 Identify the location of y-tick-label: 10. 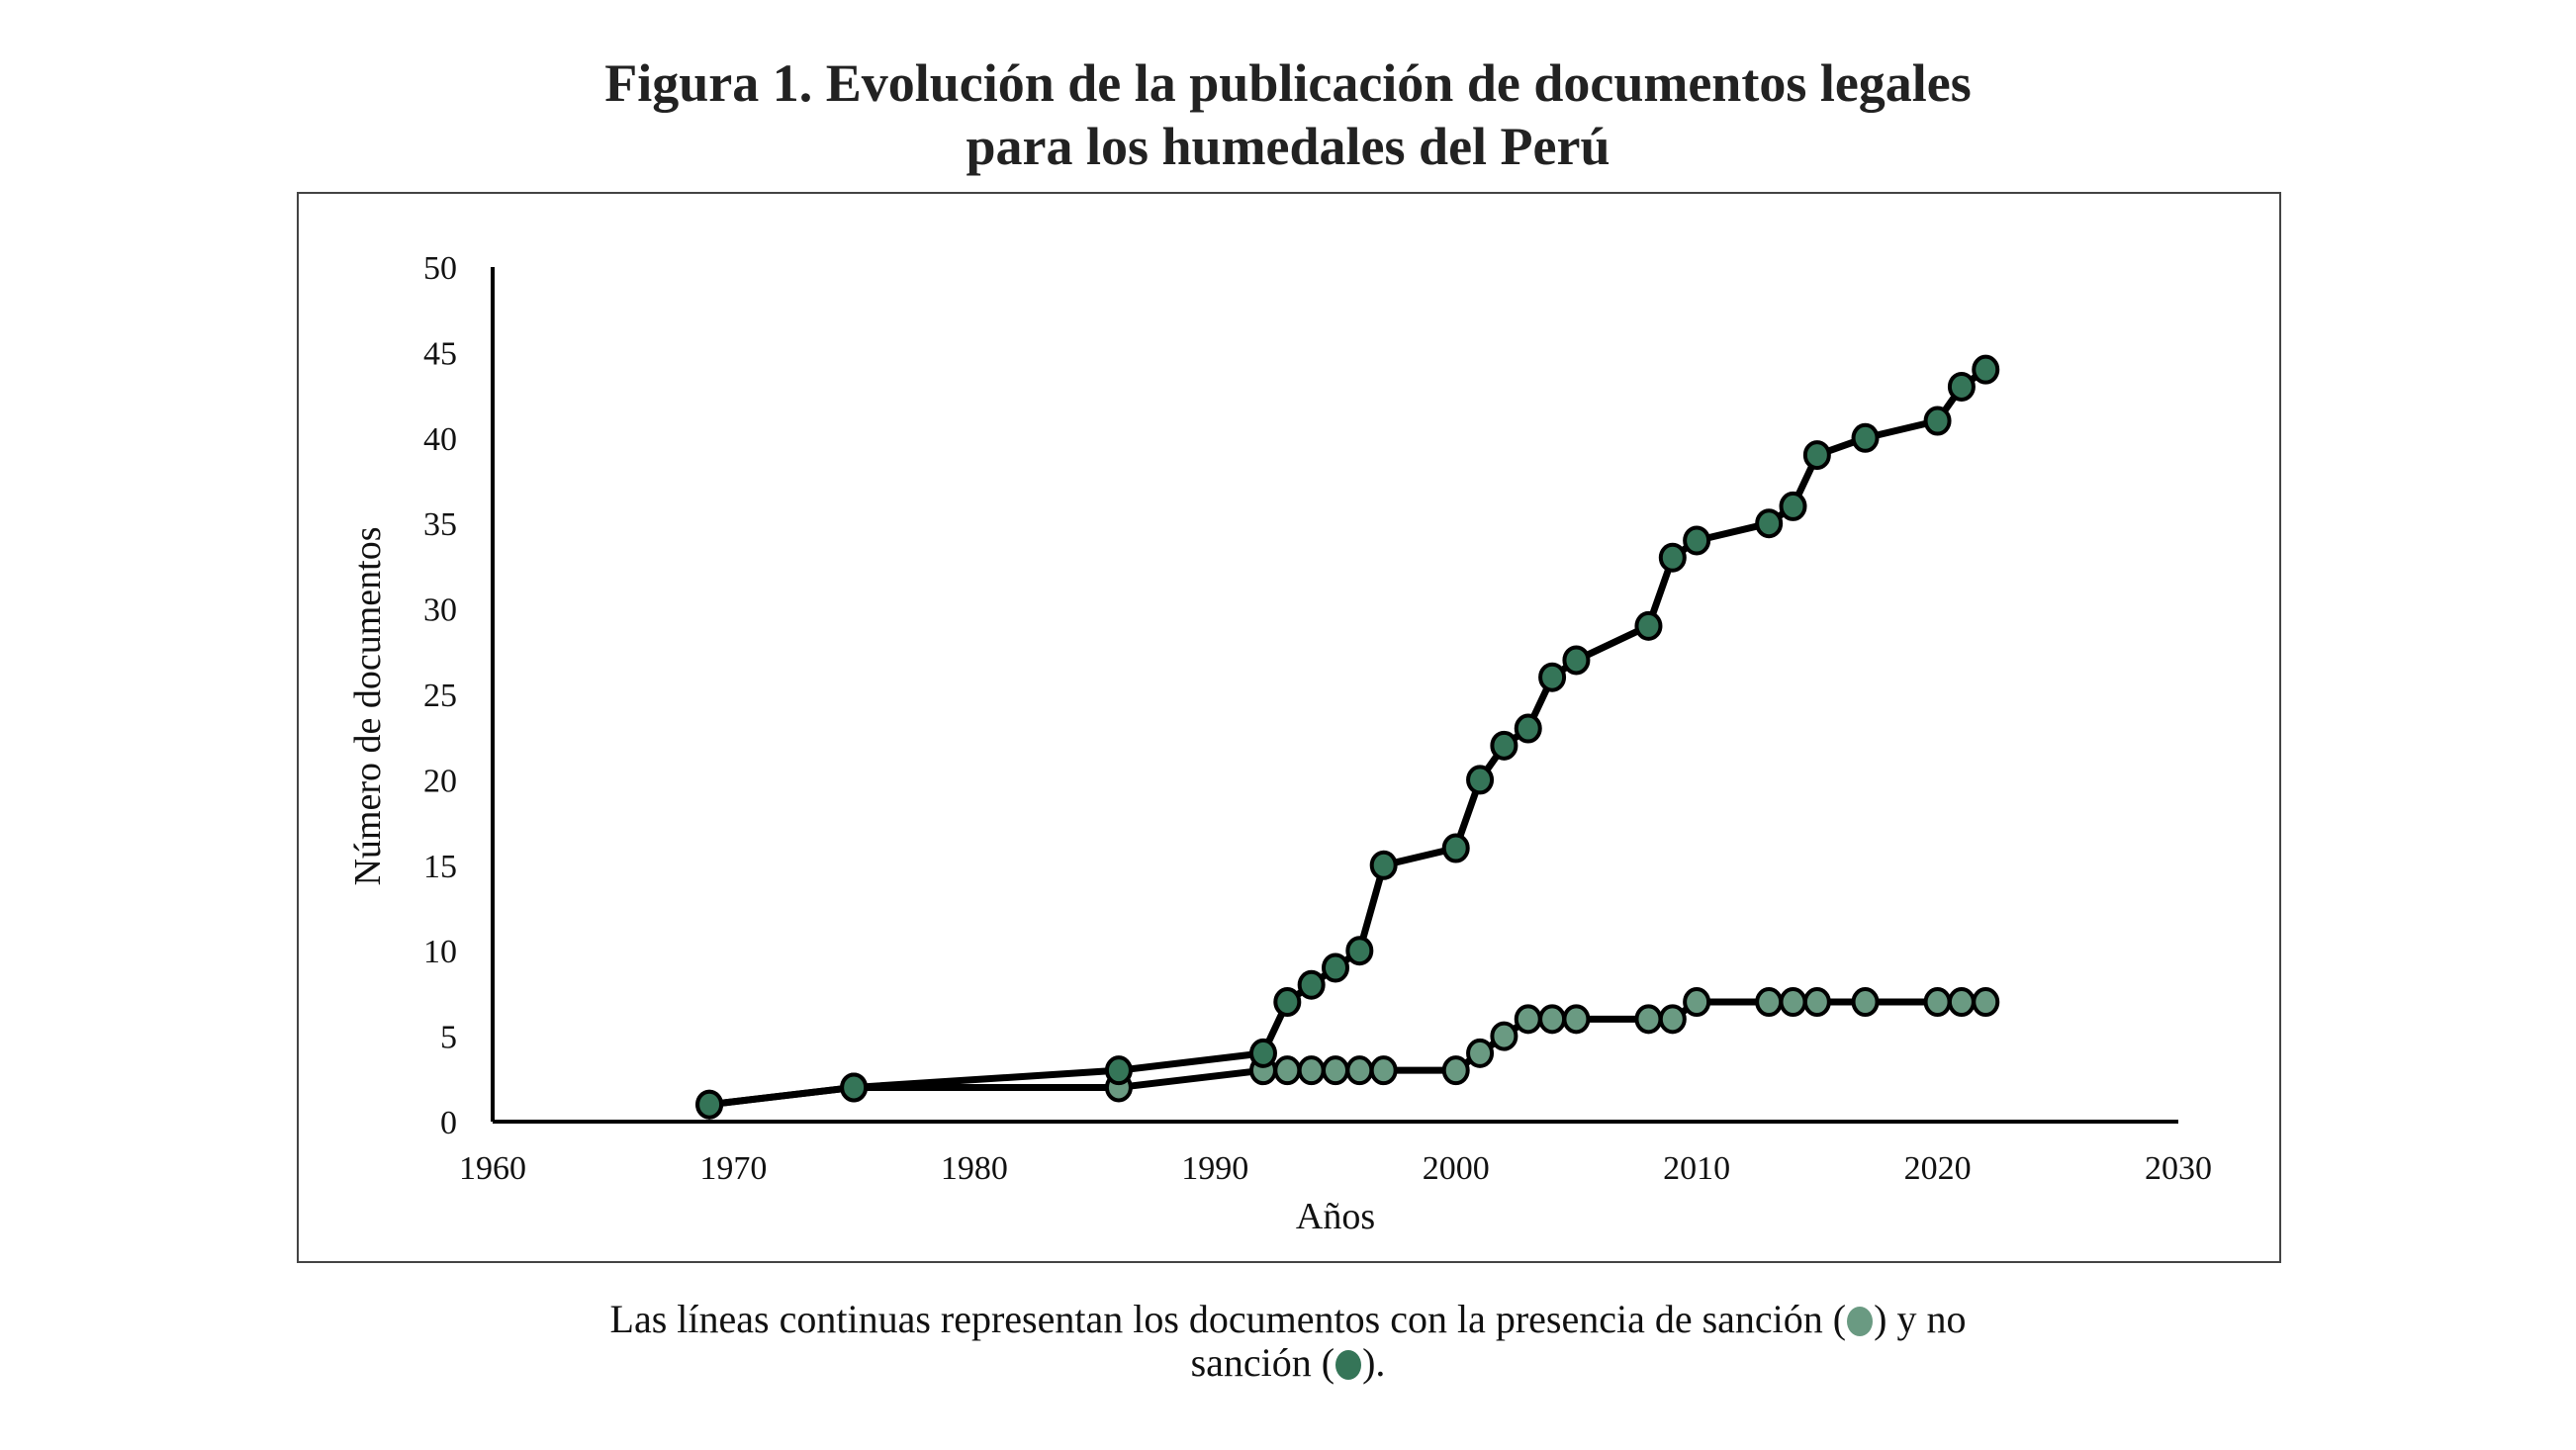
(440, 952).